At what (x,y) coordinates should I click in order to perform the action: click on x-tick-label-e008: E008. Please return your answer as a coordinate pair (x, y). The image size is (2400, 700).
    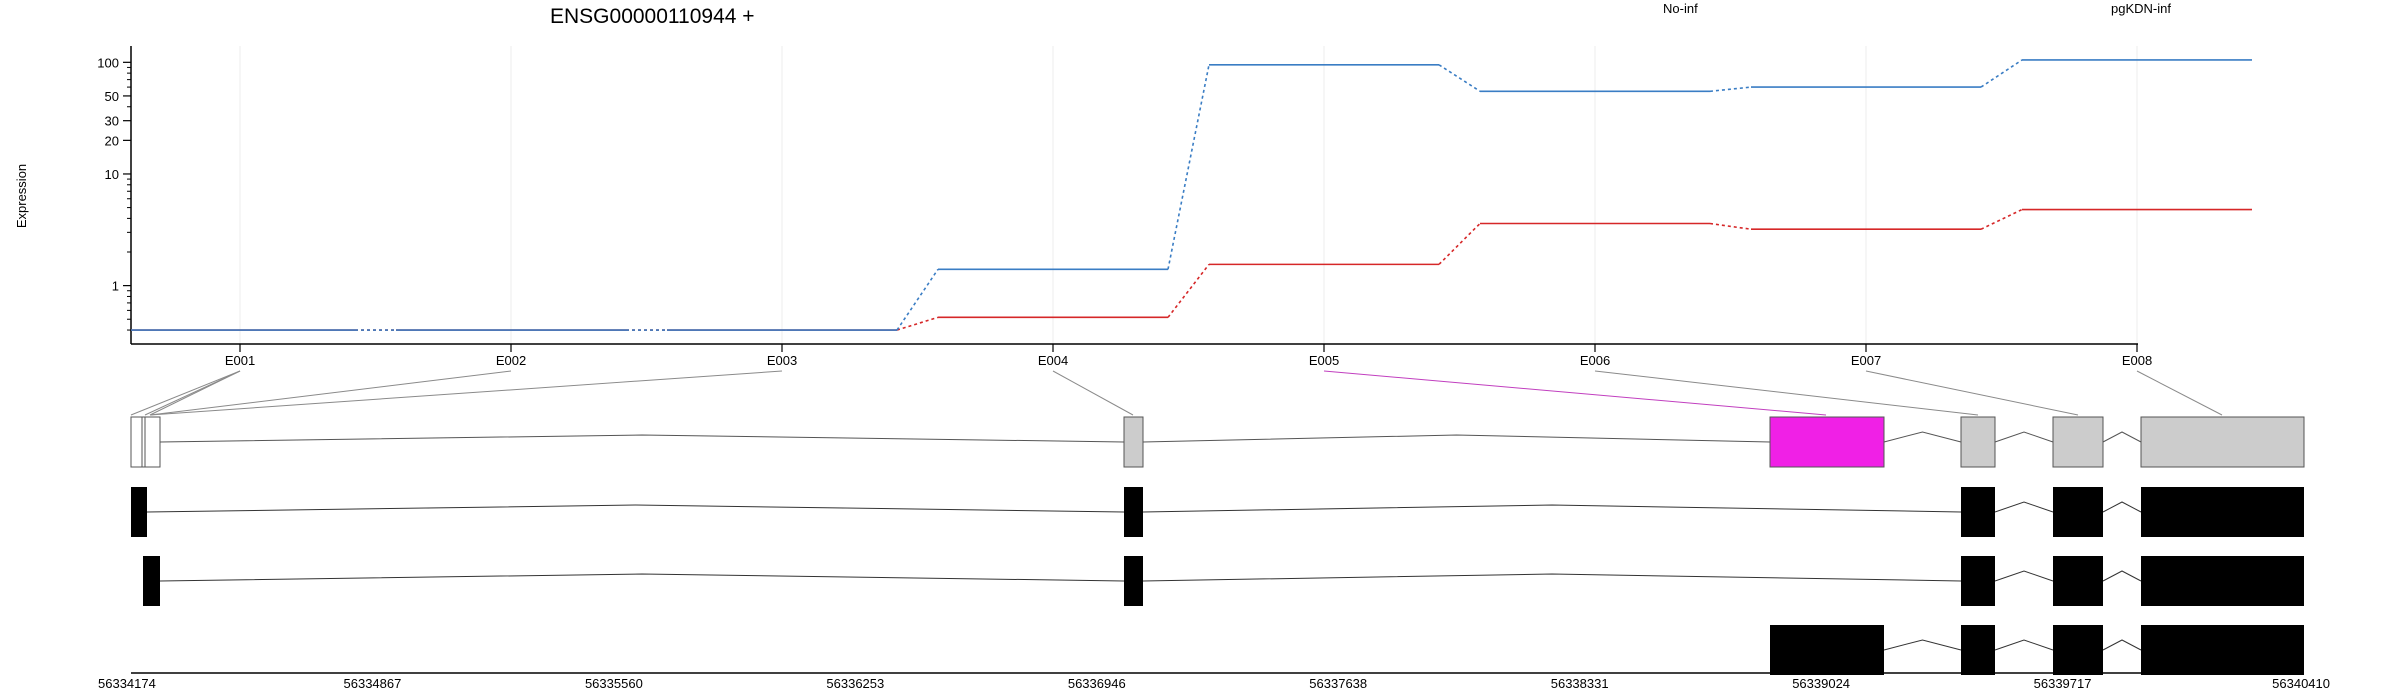
    Looking at the image, I should click on (2137, 360).